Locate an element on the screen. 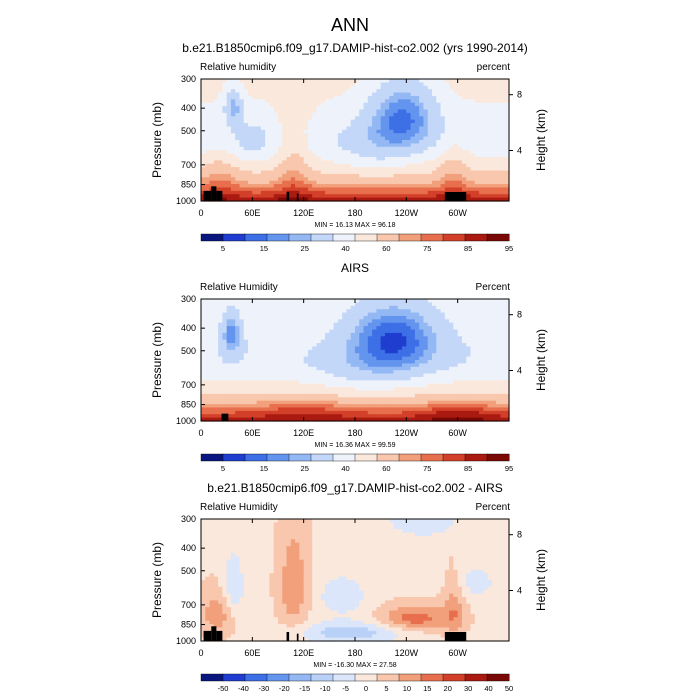 The image size is (700, 700). colorbar-label: 95 is located at coordinates (509, 248).